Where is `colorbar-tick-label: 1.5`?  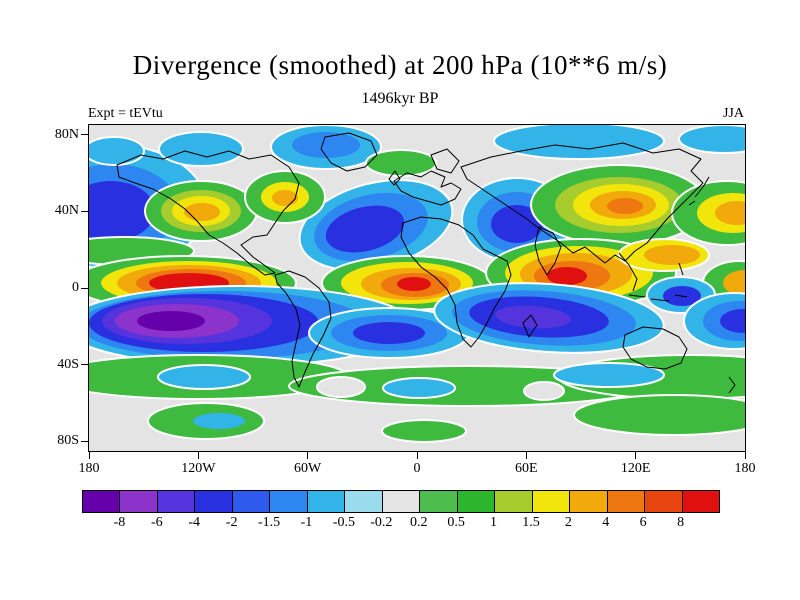 colorbar-tick-label: 1.5 is located at coordinates (531, 522).